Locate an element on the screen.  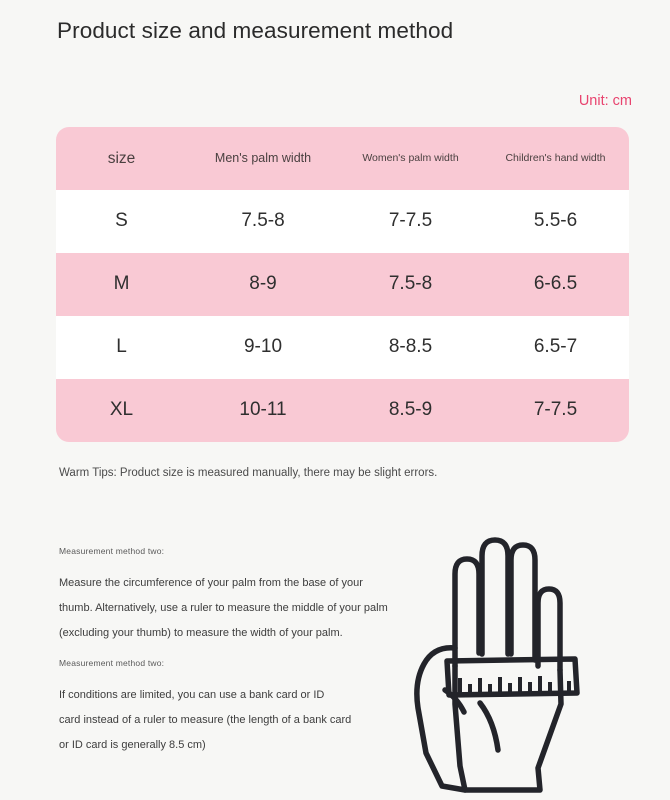
hand-with-ruler-illustration is located at coordinates (537, 659).